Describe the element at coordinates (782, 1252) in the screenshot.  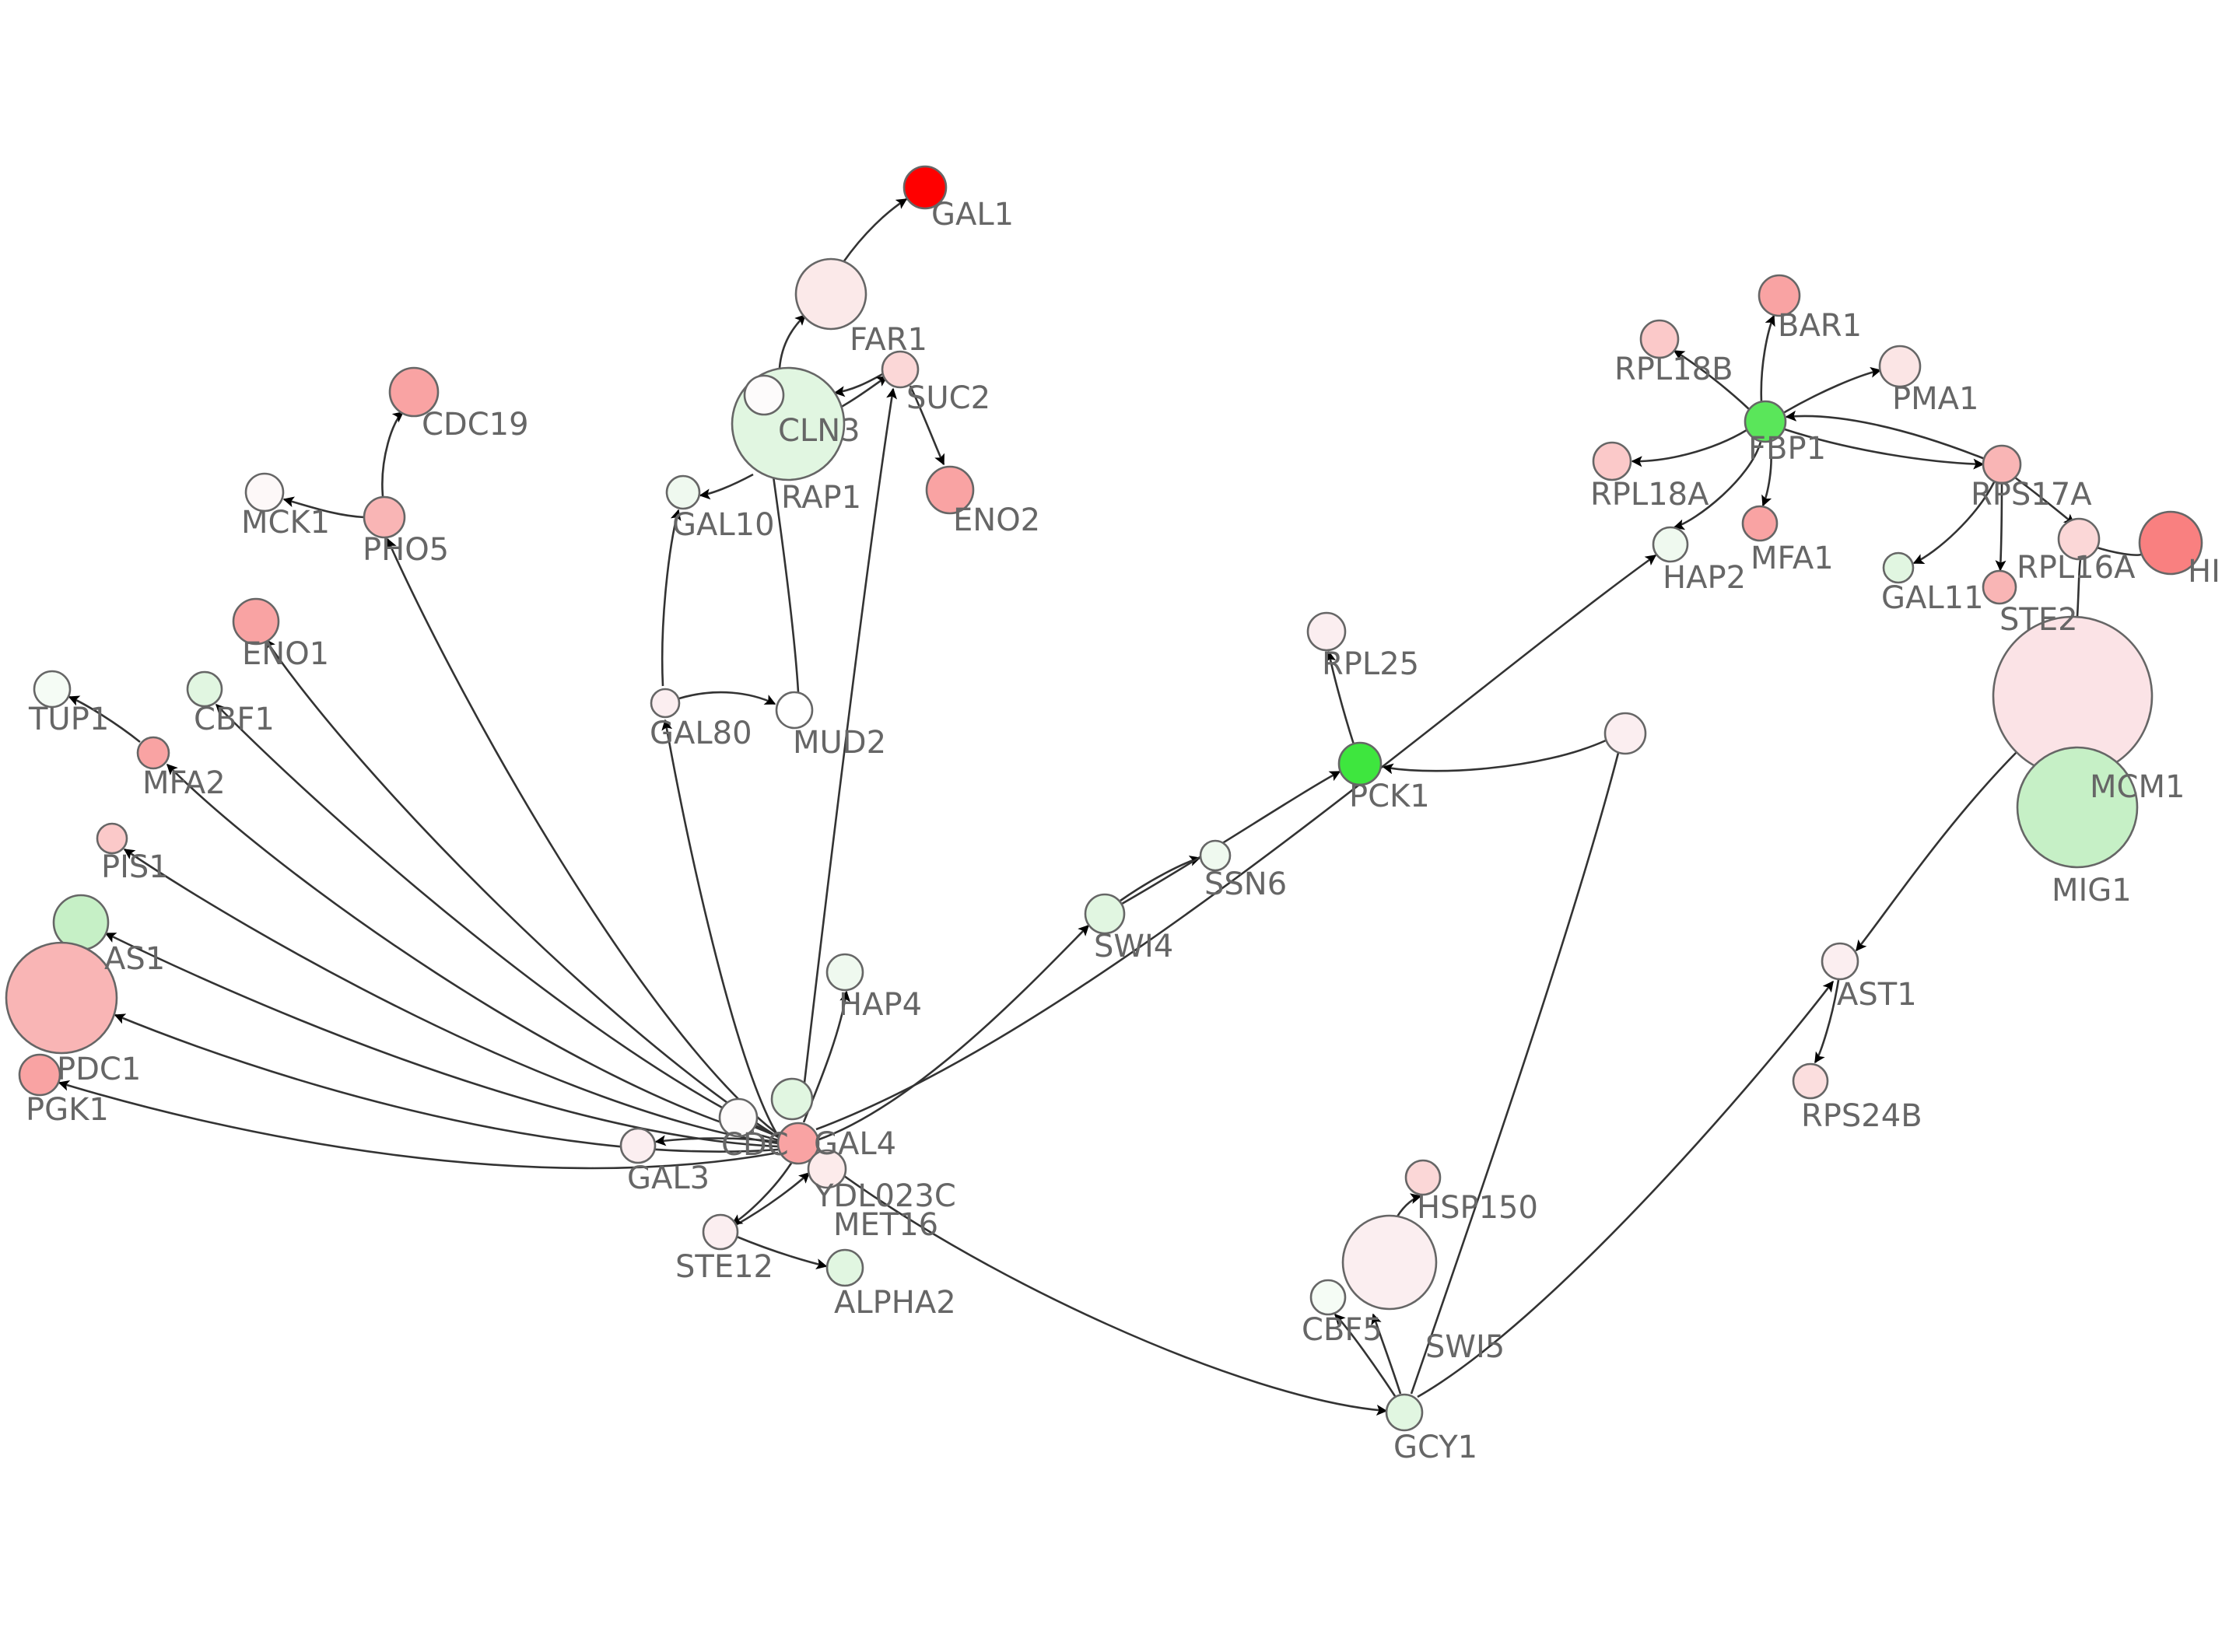
I see `edge-ste12-to-alpha2` at that location.